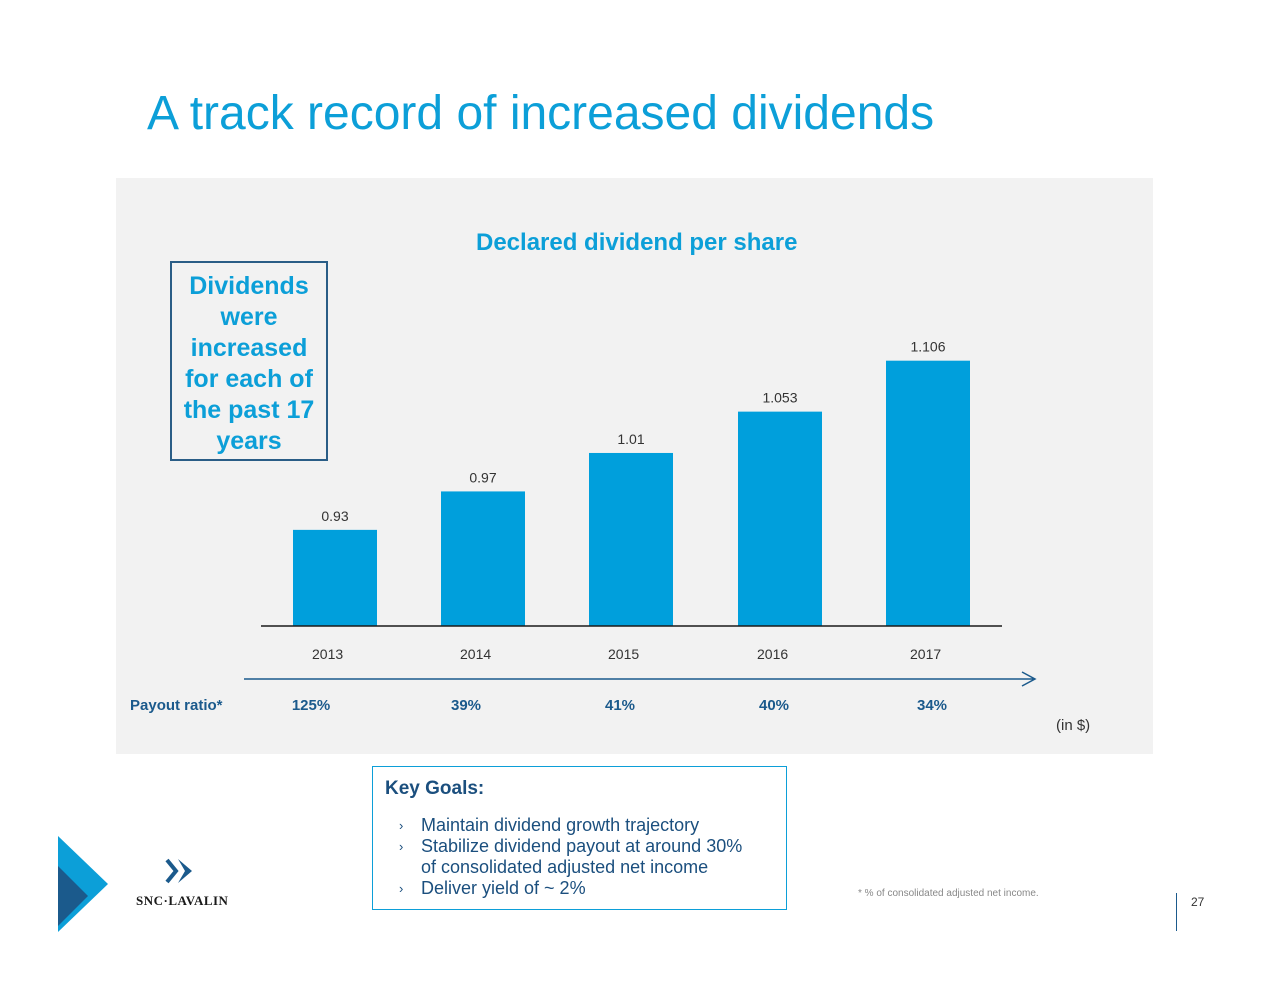 The height and width of the screenshot is (989, 1280). What do you see at coordinates (631, 539) in the screenshot?
I see `bar-2015` at bounding box center [631, 539].